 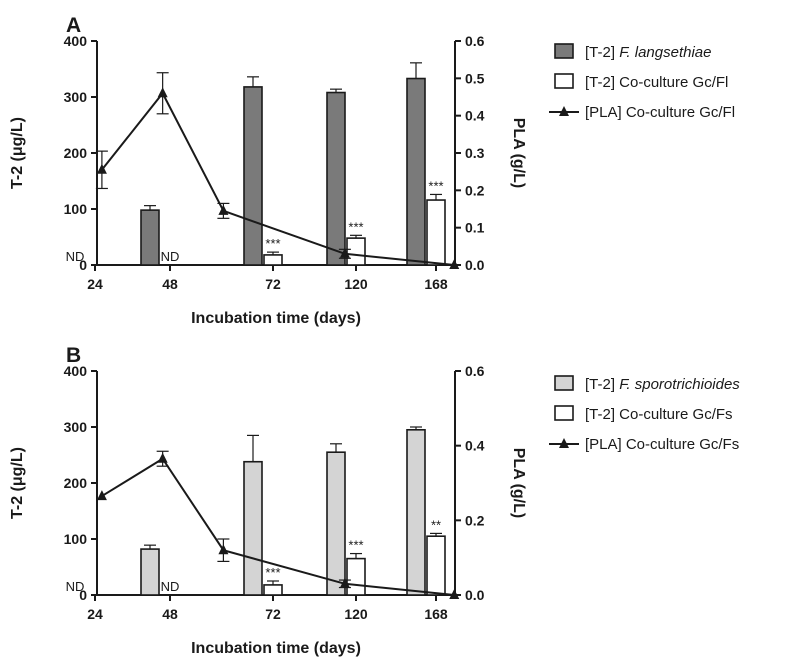 What do you see at coordinates (475, 228) in the screenshot?
I see `right-tick-label: 0.1` at bounding box center [475, 228].